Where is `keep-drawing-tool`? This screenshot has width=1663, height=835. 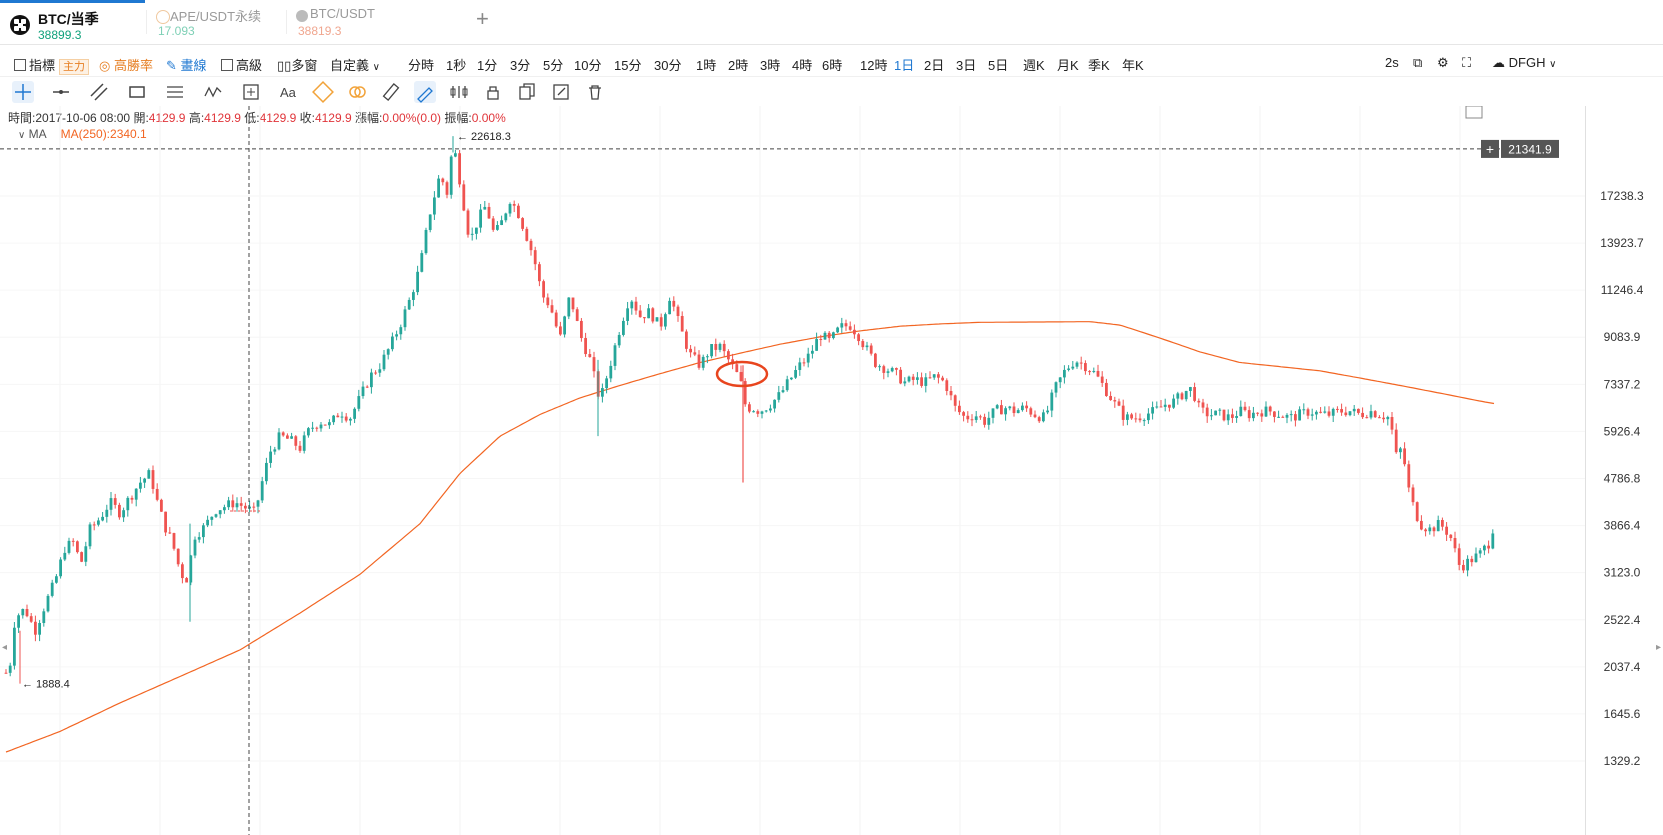
keep-drawing-tool is located at coordinates (425, 92).